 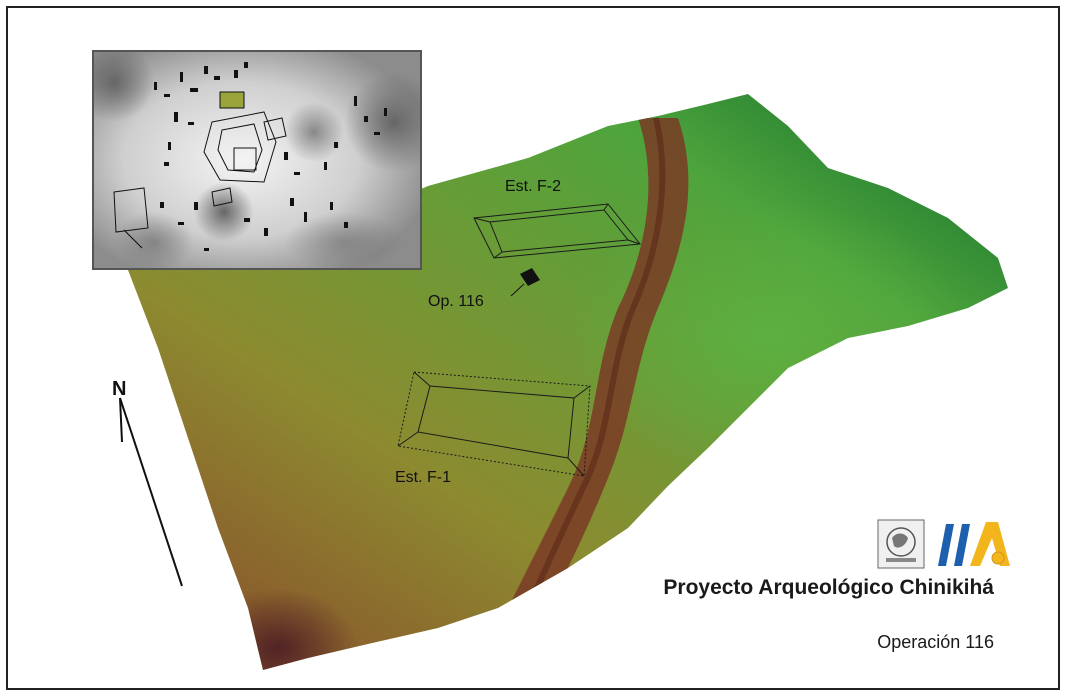 What do you see at coordinates (423, 477) in the screenshot?
I see `structure-f1-label: Est. F-1` at bounding box center [423, 477].